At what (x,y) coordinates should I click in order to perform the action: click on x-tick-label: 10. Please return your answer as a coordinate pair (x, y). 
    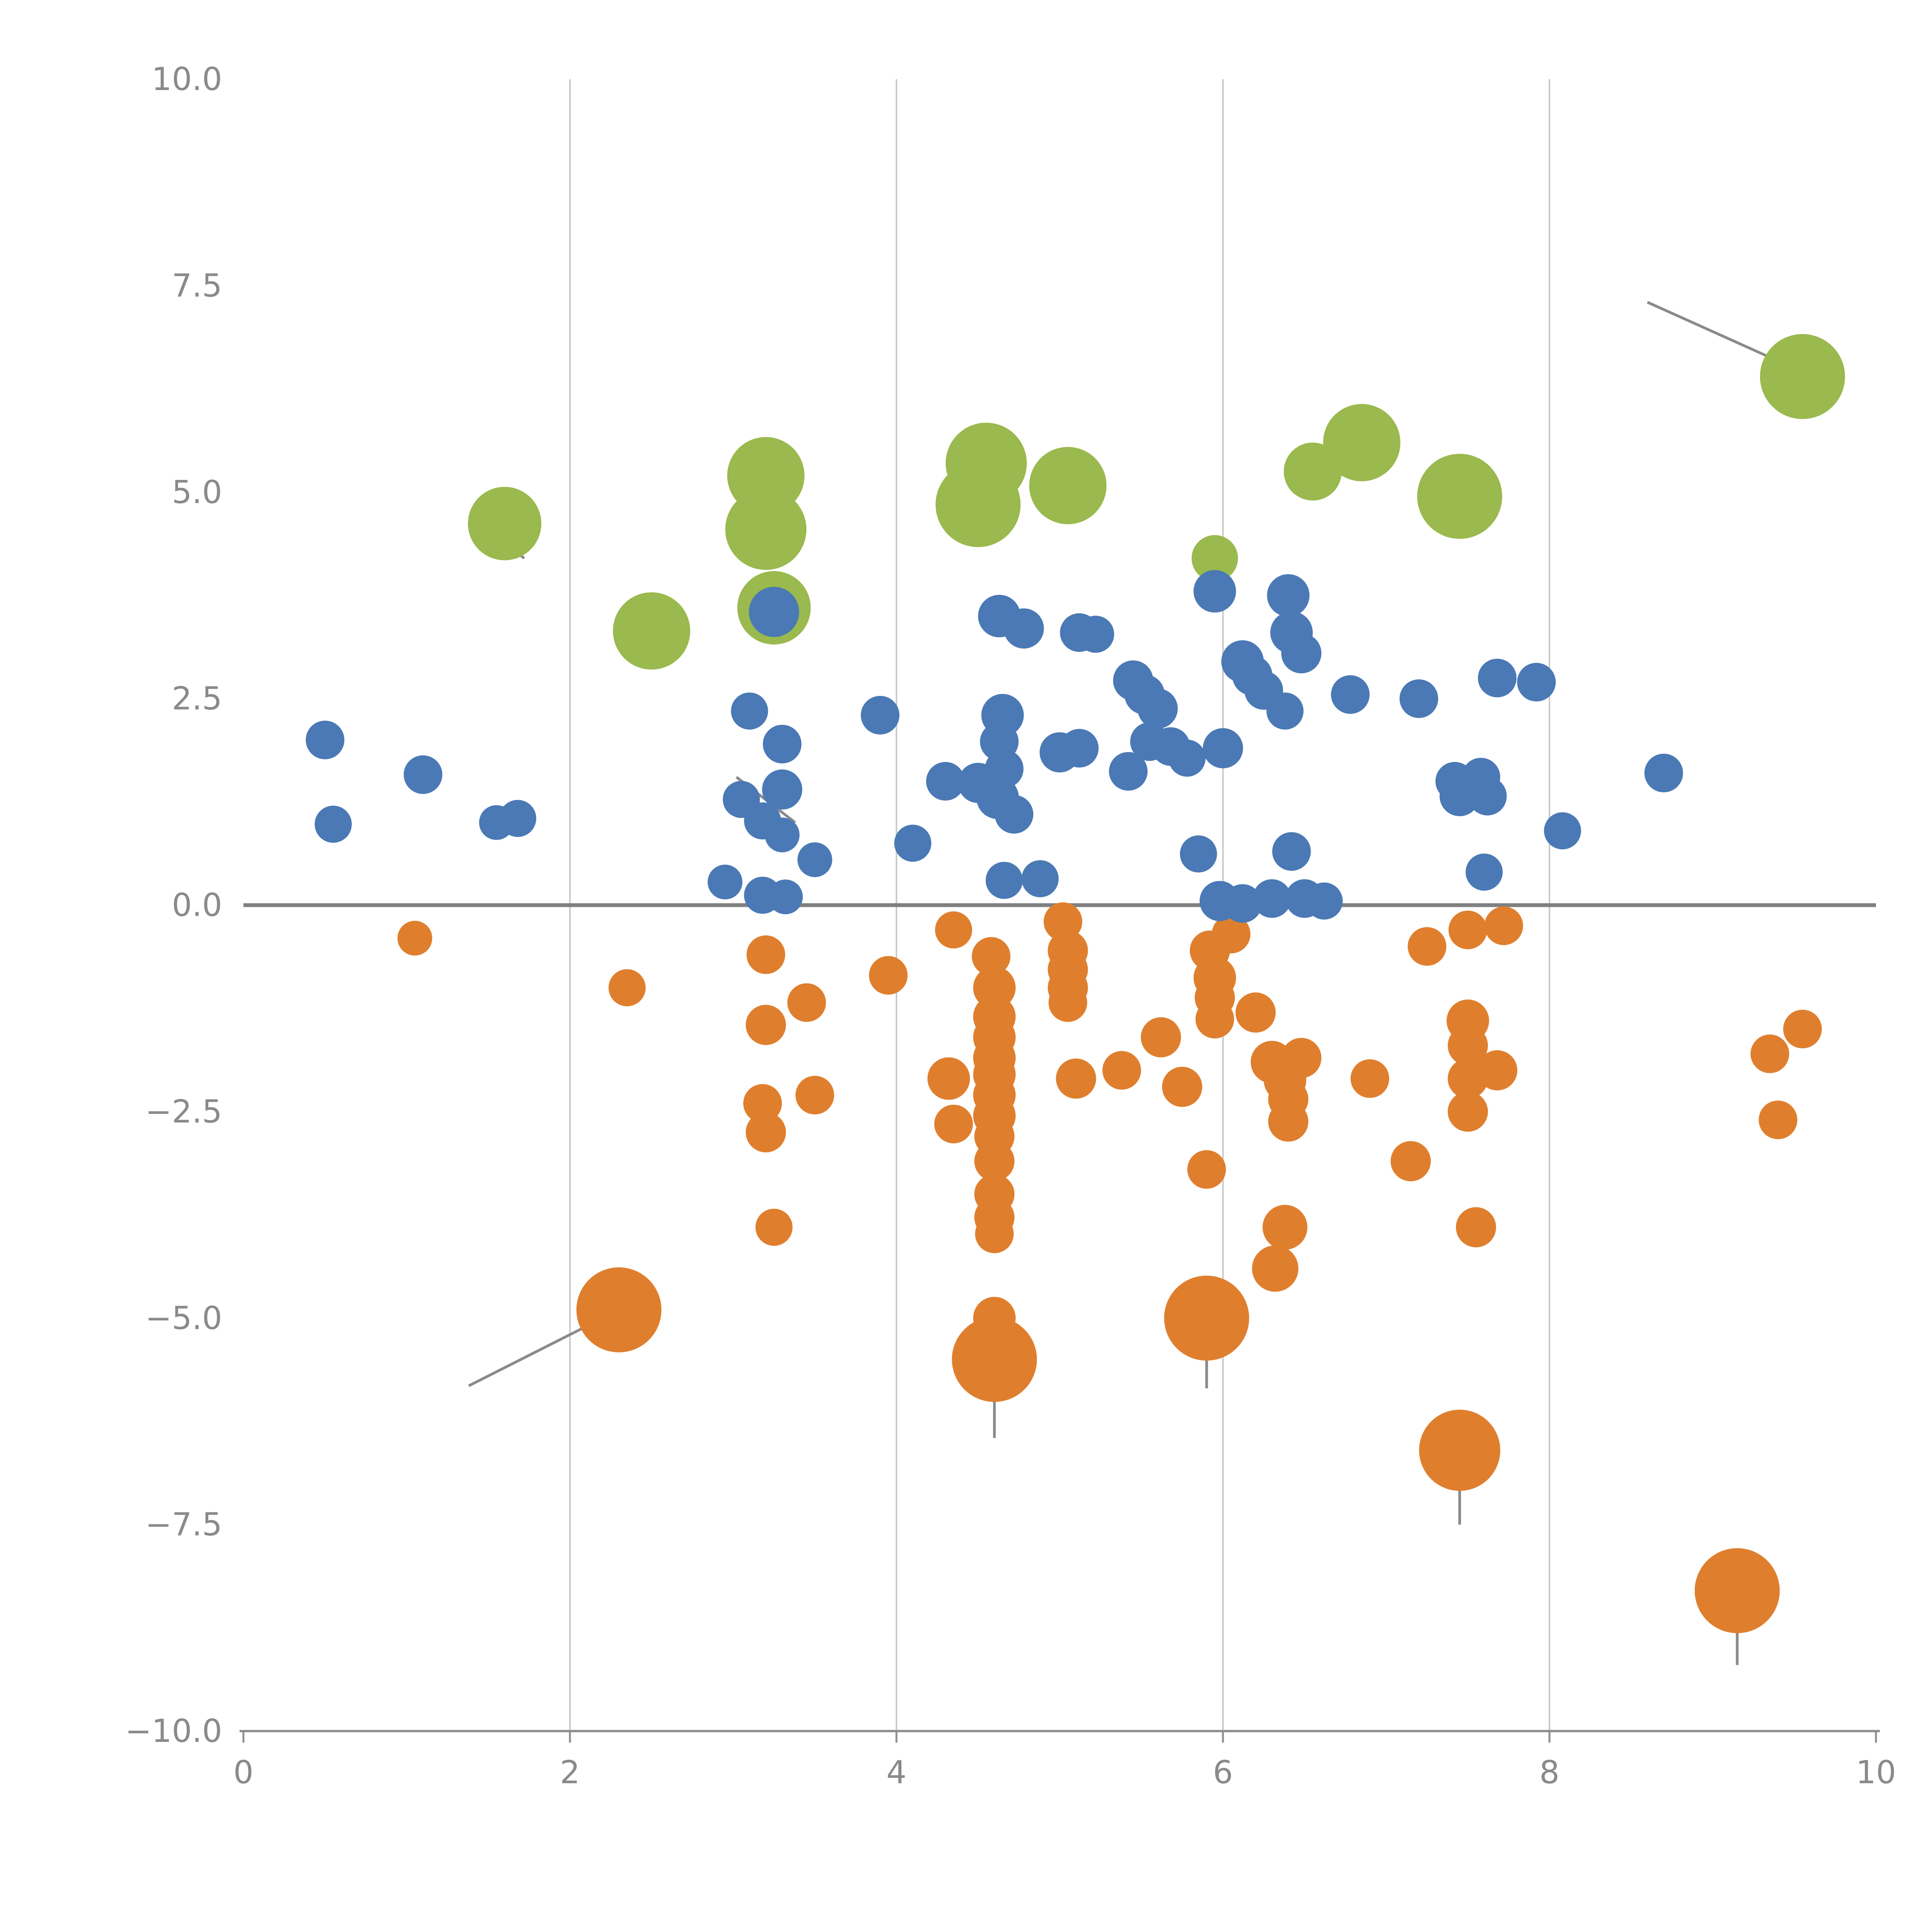
    Looking at the image, I should click on (1876, 1772).